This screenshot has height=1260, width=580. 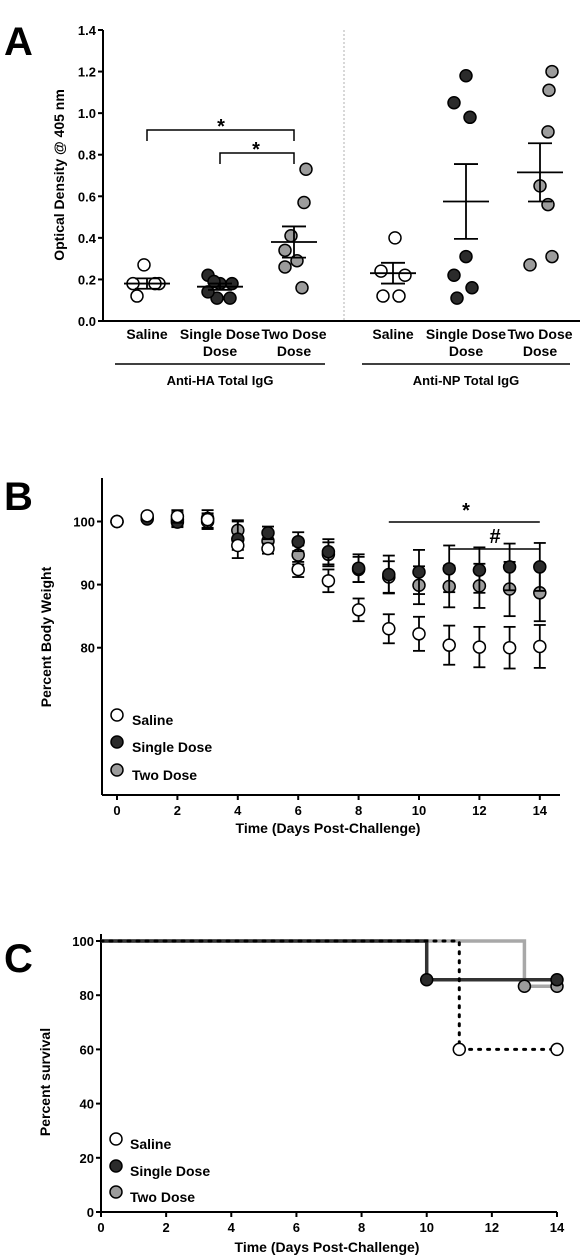 I want to click on panel-c-x-tick-label: 2, so click(x=166, y=1227).